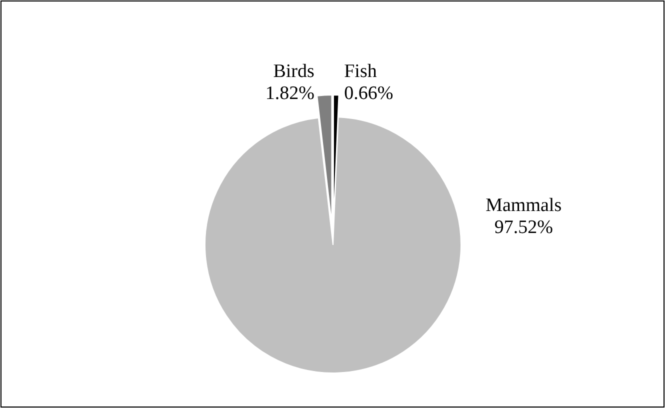 The width and height of the screenshot is (665, 408). I want to click on data-label: 1.82%, so click(290, 93).